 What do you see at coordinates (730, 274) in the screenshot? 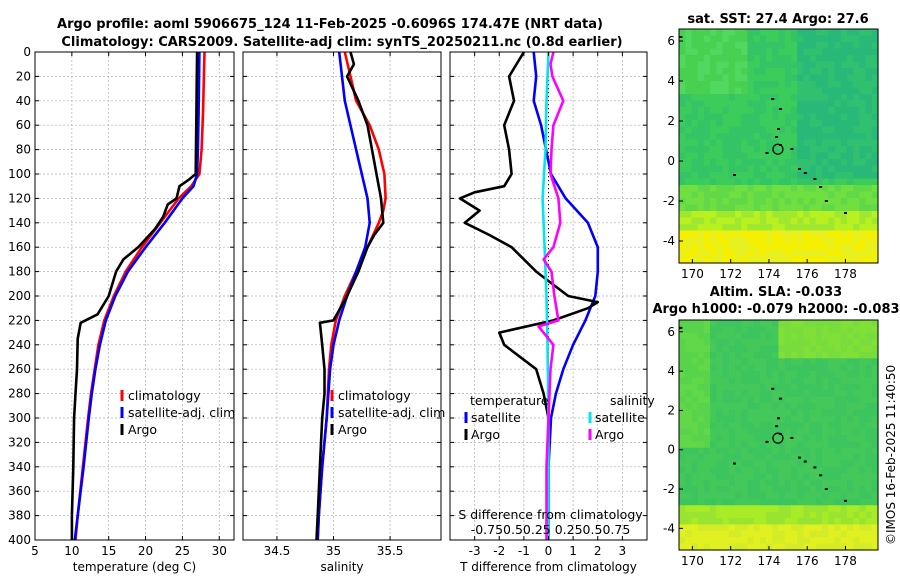
I see `x-tick-label: 172` at bounding box center [730, 274].